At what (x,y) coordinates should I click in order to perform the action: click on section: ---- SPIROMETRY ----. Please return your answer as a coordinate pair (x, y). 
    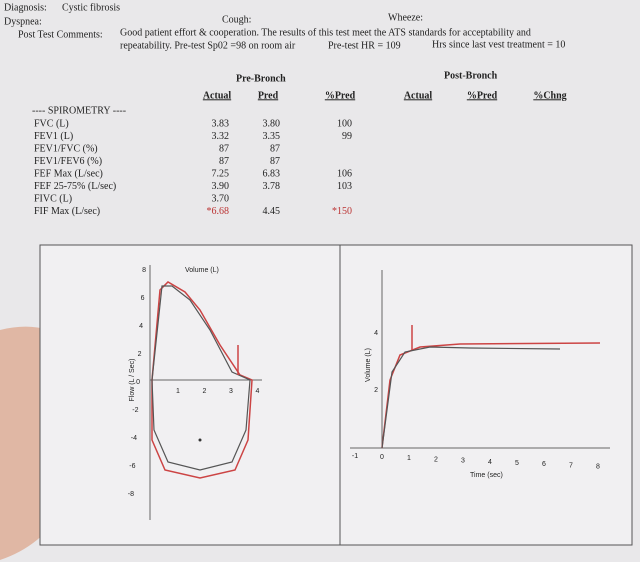
    Looking at the image, I should click on (79, 110).